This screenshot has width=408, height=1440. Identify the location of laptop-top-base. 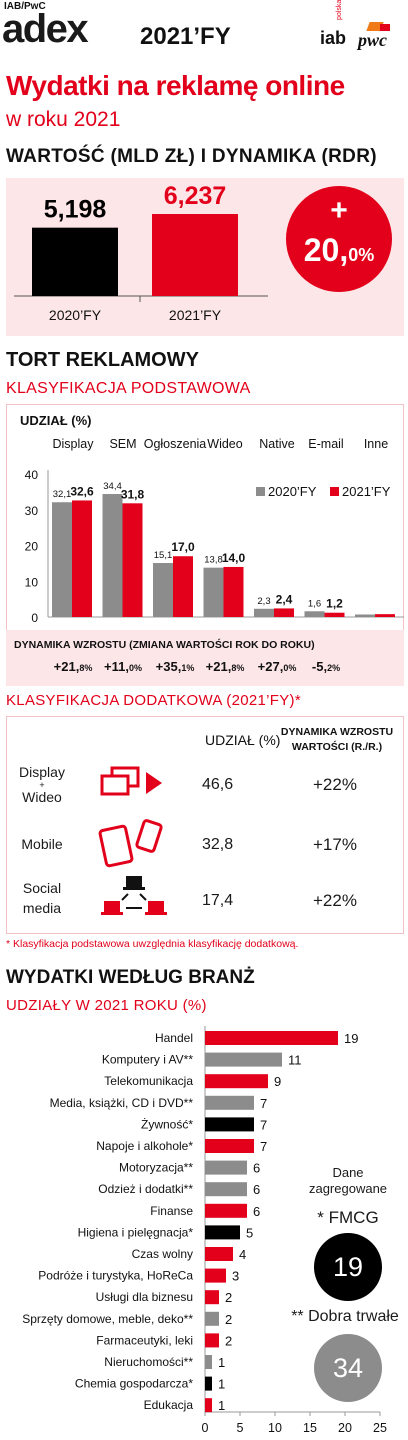
(134, 888).